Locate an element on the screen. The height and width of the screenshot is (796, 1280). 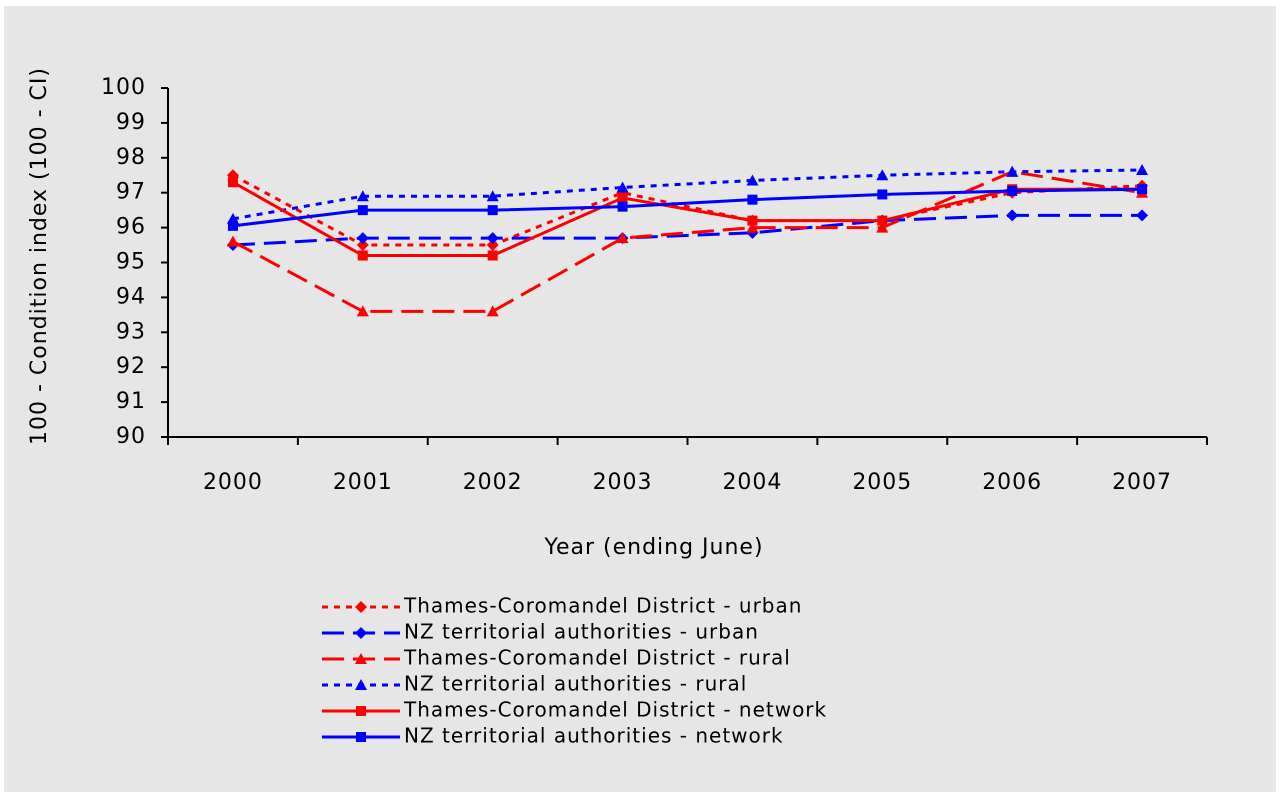
y-tick-label: 92 is located at coordinates (131, 366).